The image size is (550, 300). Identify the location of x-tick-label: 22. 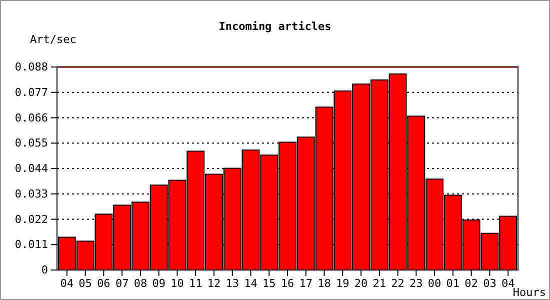
(397, 283).